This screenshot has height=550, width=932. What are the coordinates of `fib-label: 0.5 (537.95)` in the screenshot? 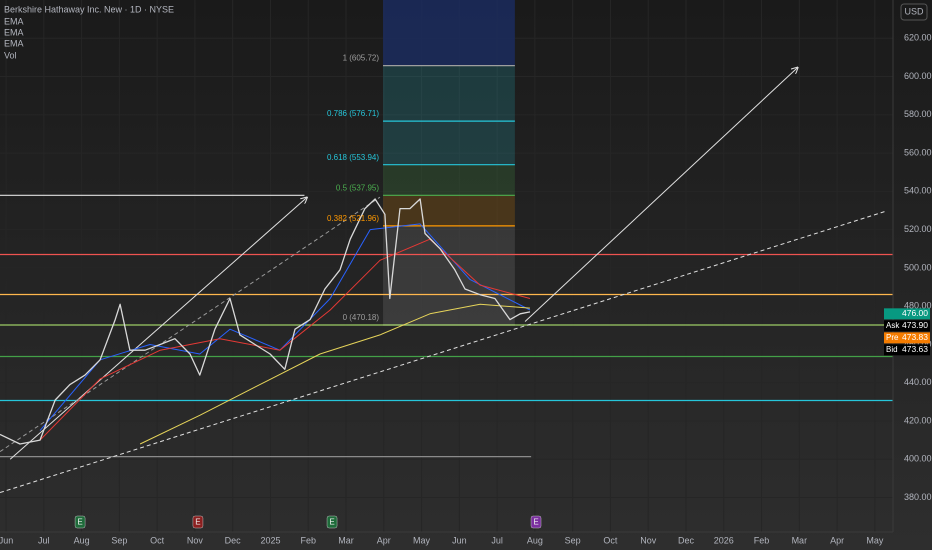 It's located at (357, 187).